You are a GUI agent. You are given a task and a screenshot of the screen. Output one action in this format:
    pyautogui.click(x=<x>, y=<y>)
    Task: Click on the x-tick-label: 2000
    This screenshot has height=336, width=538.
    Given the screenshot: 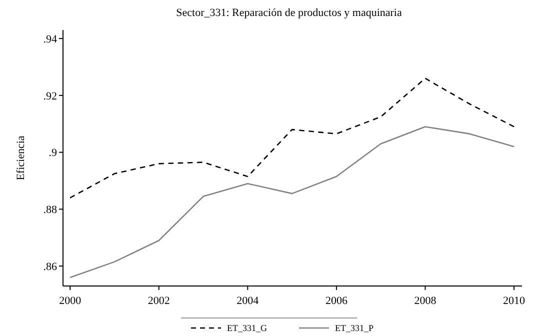 What is the action you would take?
    pyautogui.click(x=70, y=301)
    